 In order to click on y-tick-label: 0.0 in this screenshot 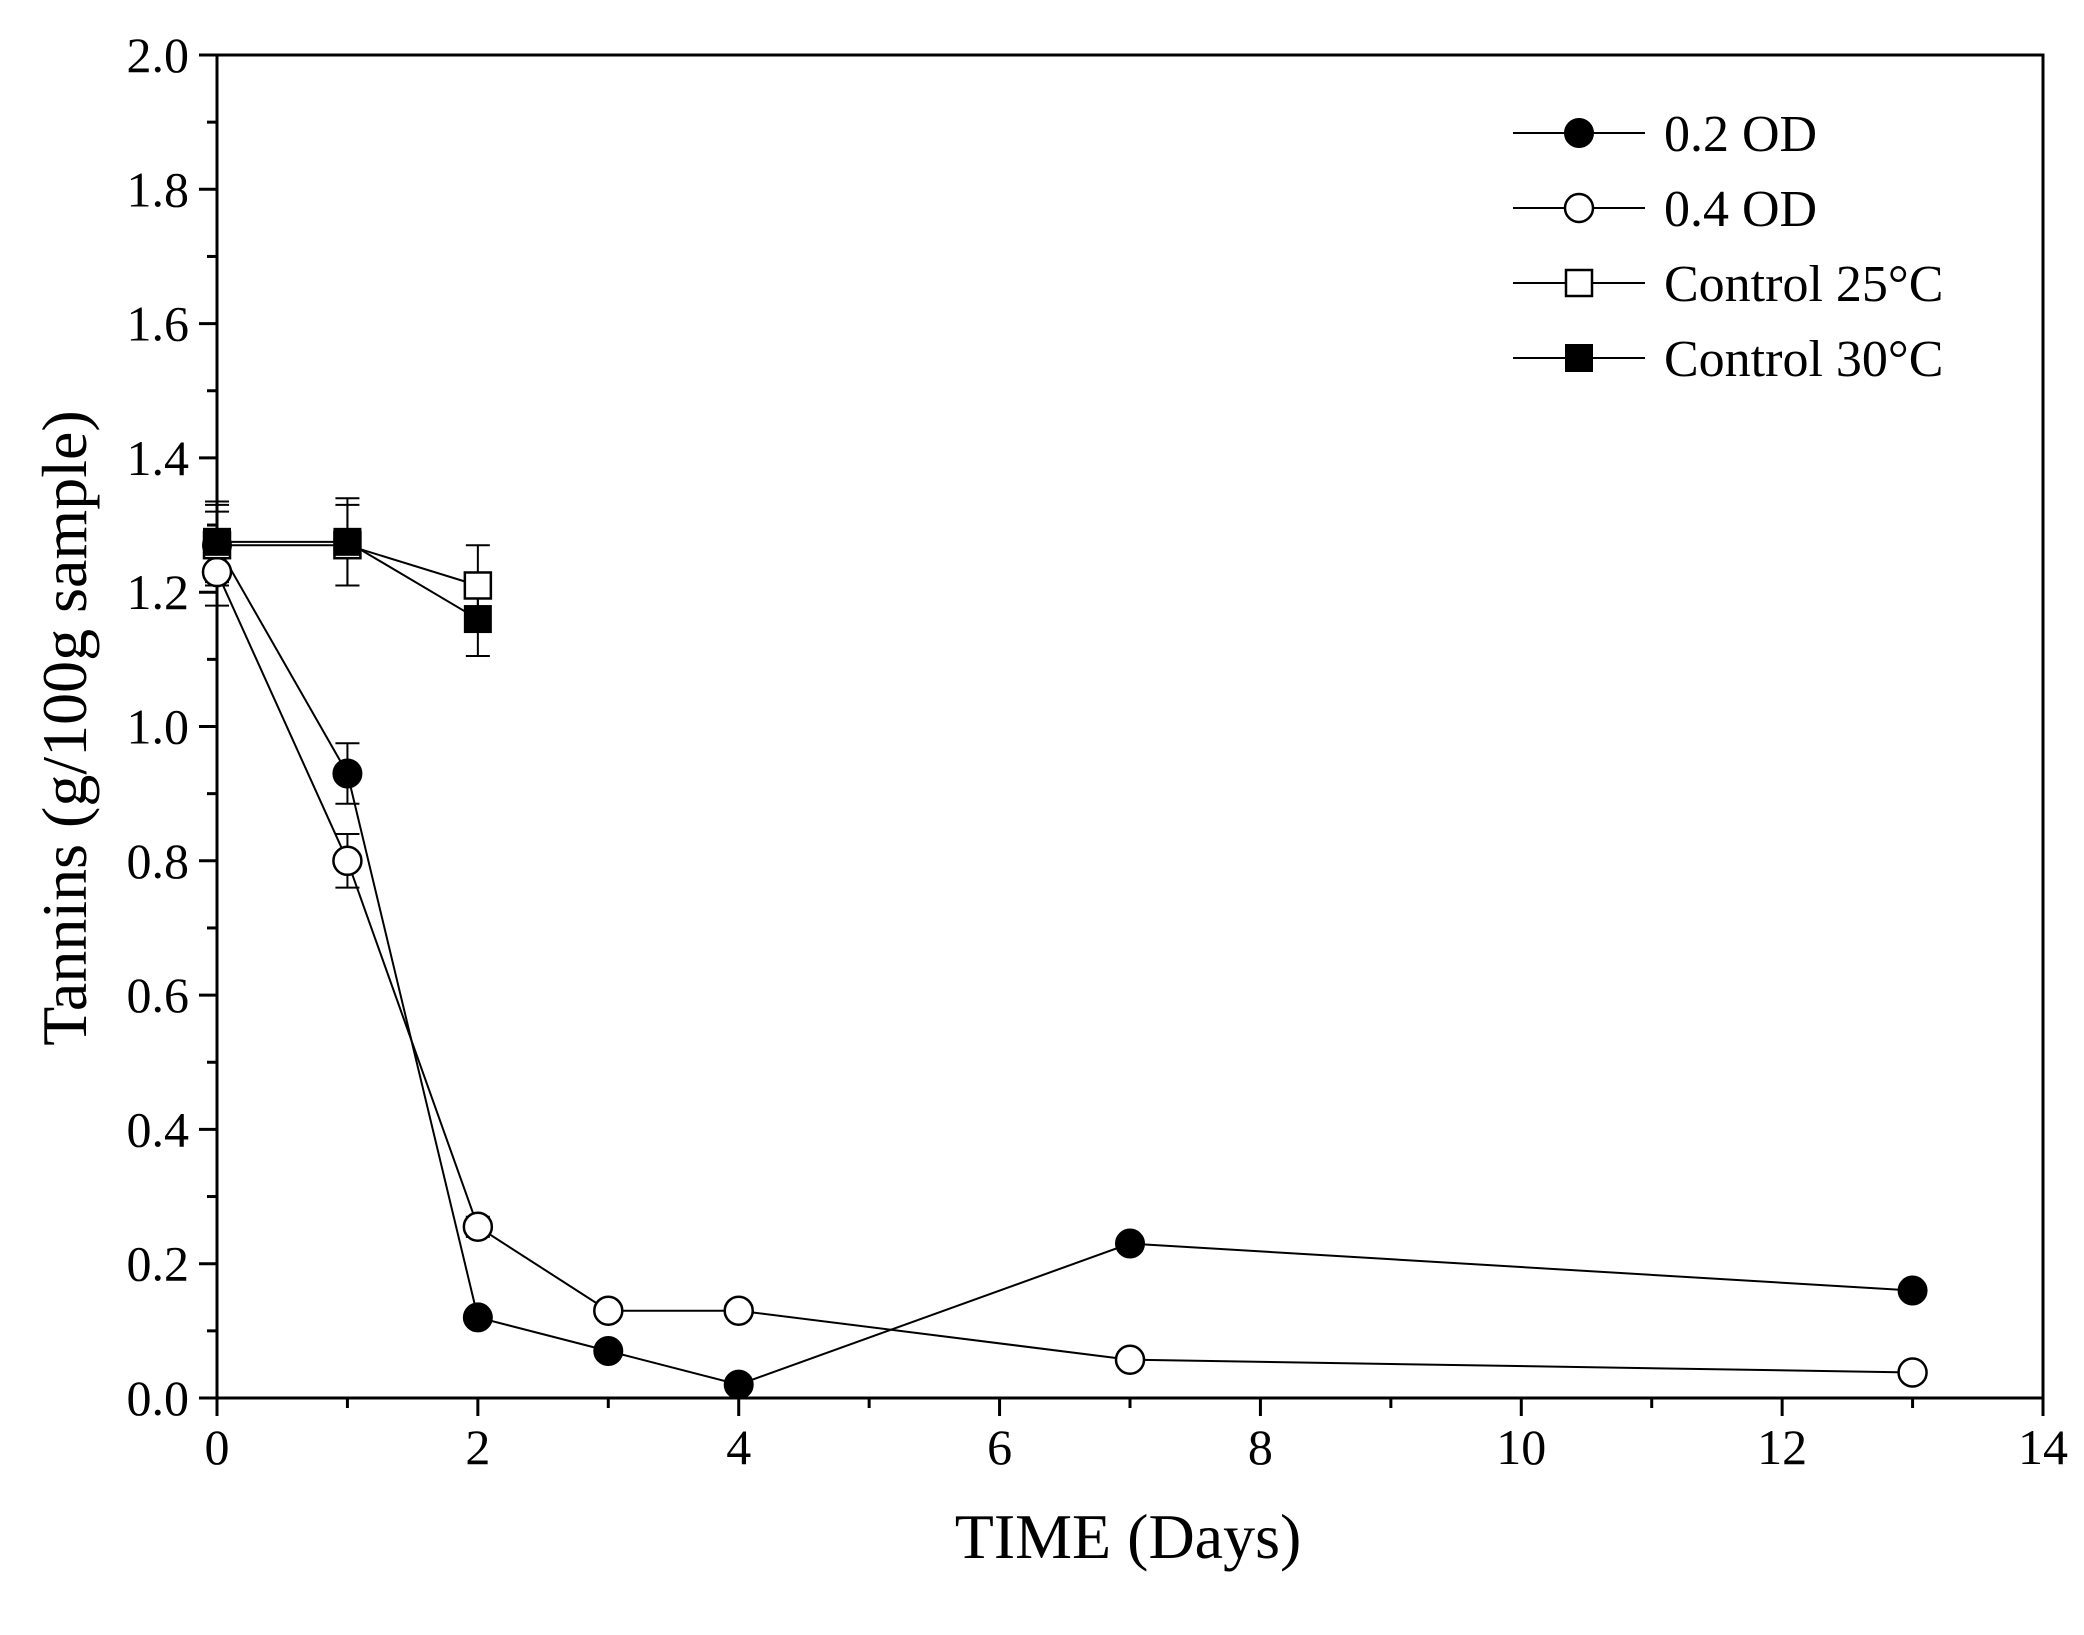, I will do `click(158, 1398)`.